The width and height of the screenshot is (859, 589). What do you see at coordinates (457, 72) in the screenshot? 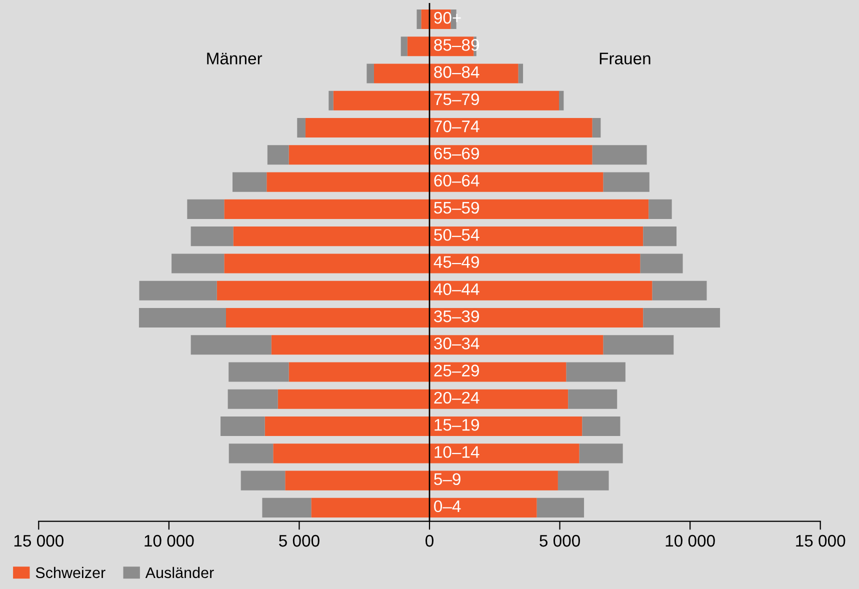
I see `y-tick-label: 80–84` at bounding box center [457, 72].